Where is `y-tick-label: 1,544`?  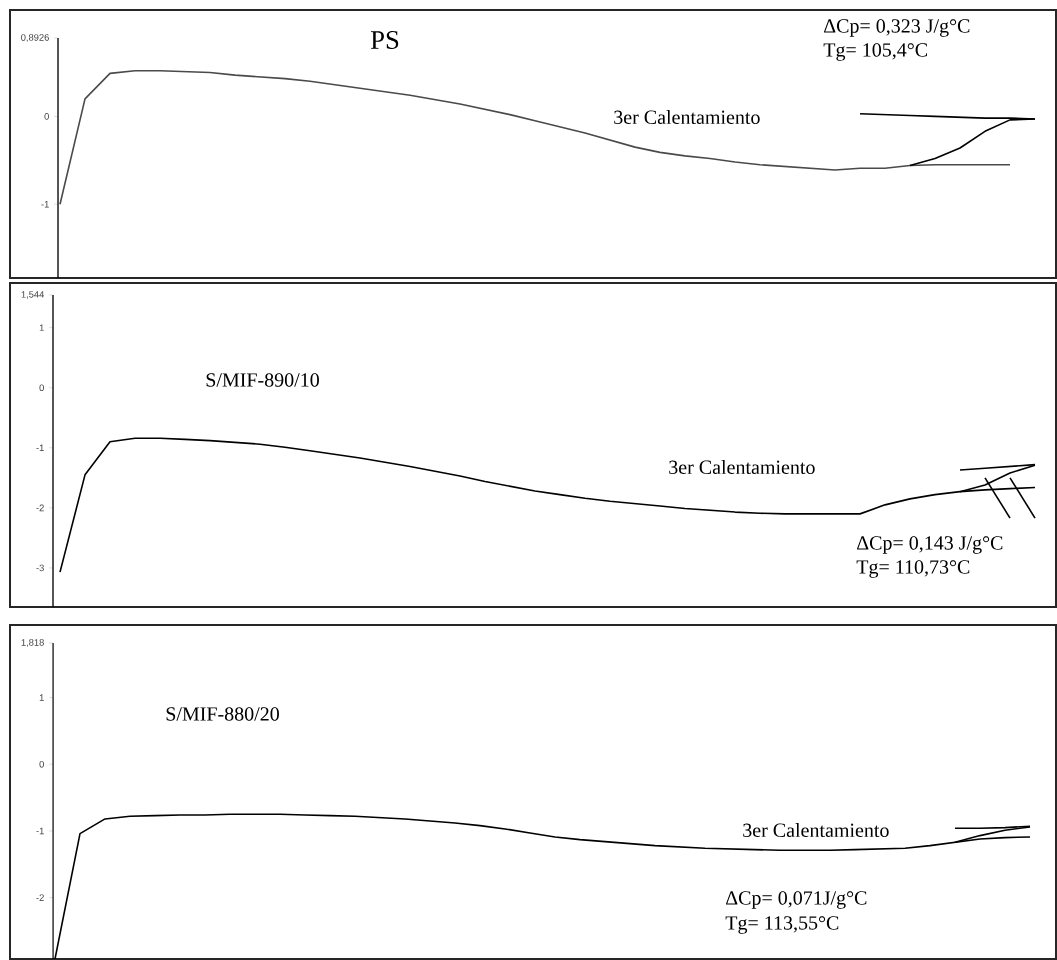
y-tick-label: 1,544 is located at coordinates (33, 295).